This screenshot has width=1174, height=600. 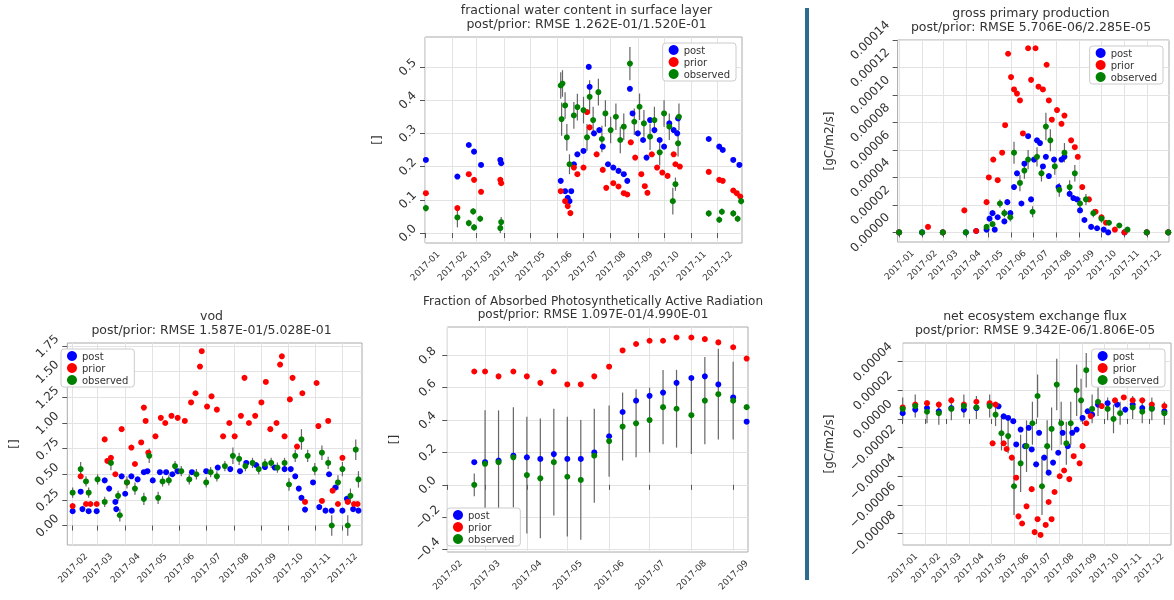 I want to click on chart-title: net ecosystem exchange flux, so click(x=1035, y=315).